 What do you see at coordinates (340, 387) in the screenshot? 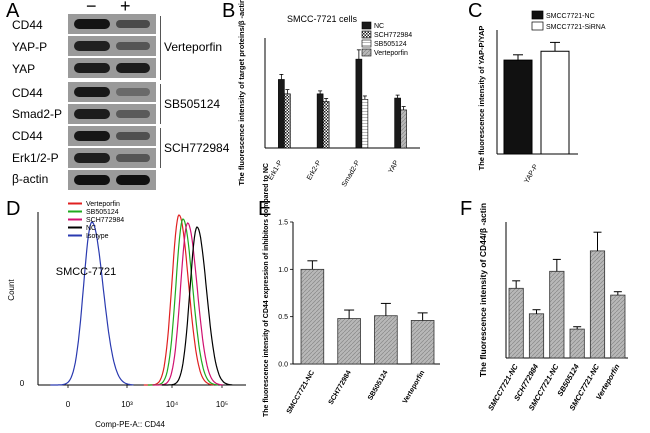
I see `chart-e-tick-label: SCH772984` at bounding box center [340, 387].